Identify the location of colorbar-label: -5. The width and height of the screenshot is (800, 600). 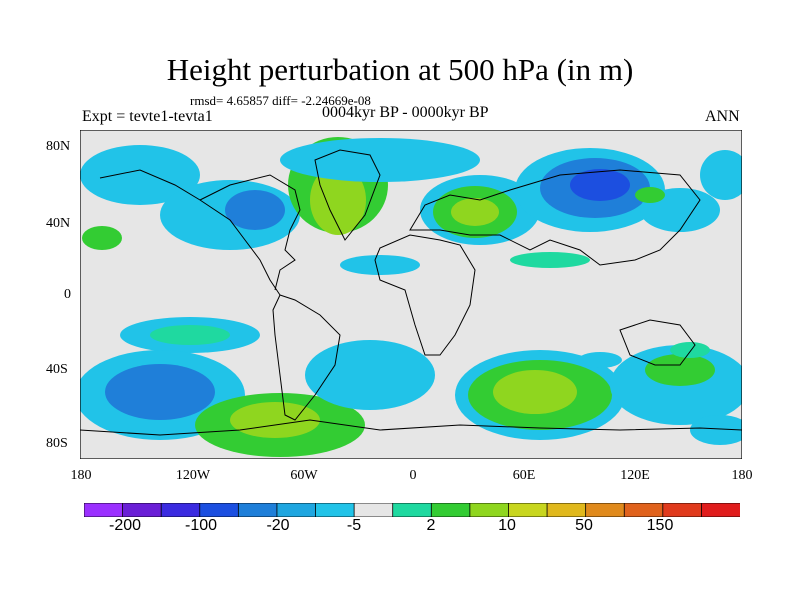
(354, 525).